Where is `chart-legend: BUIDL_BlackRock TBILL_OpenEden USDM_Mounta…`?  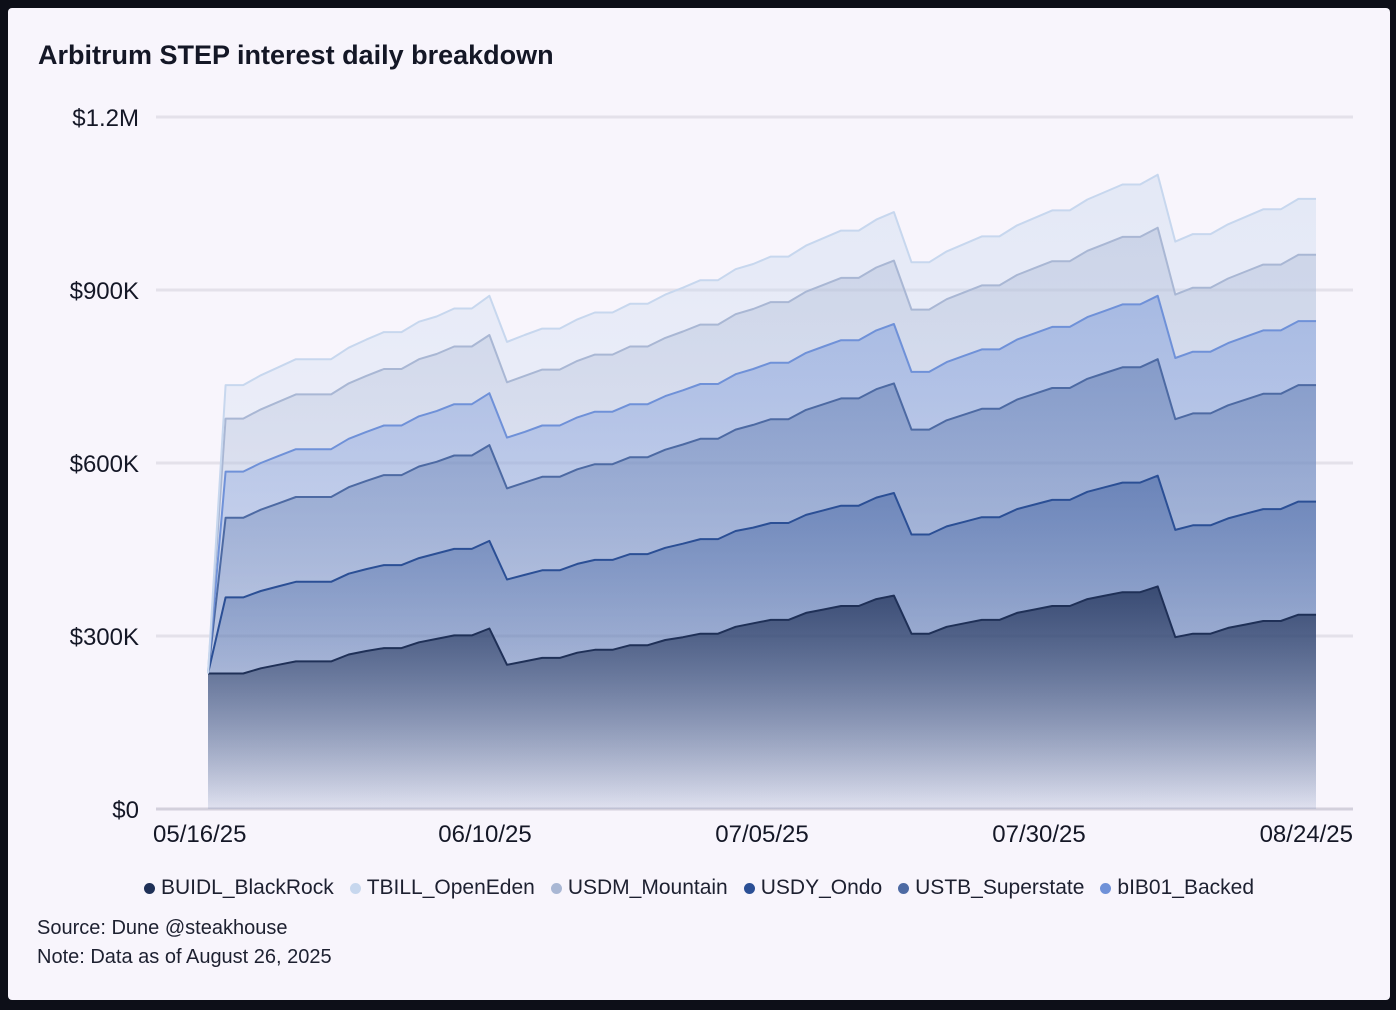
chart-legend: BUIDL_BlackRock TBILL_OpenEden USDM_Mounta… is located at coordinates (699, 888).